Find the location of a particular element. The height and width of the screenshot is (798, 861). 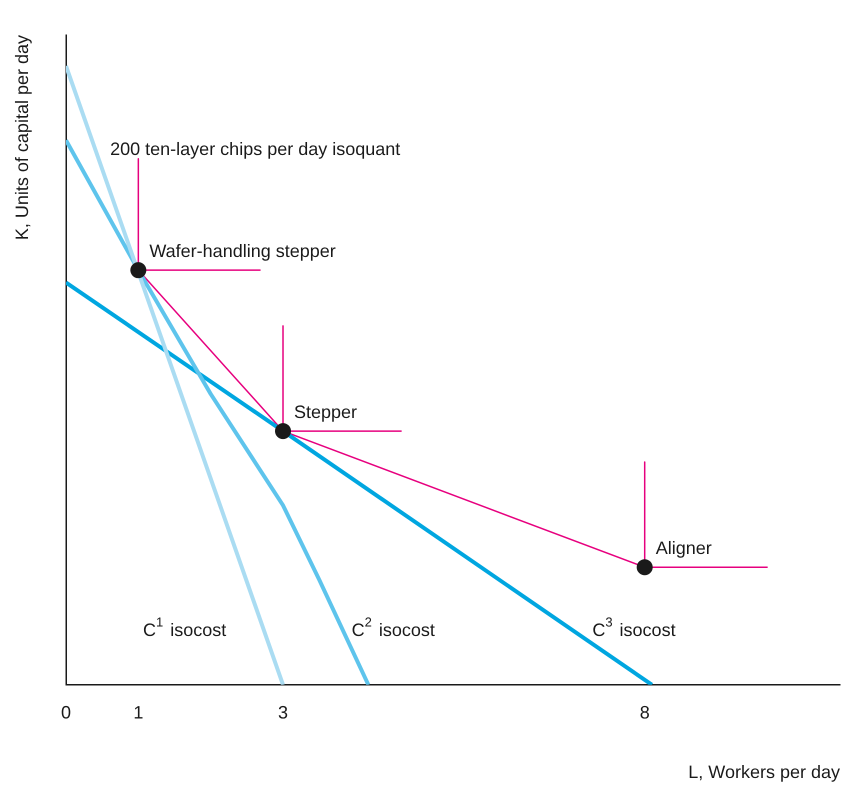

x-tick-label: 0 is located at coordinates (66, 712).